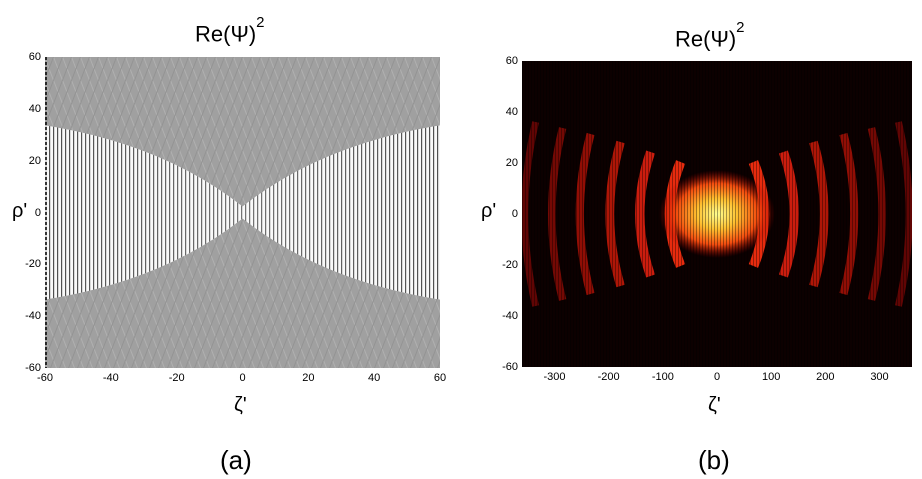 Image resolution: width=922 pixels, height=479 pixels. Describe the element at coordinates (714, 460) in the screenshot. I see `caption-b: (b)` at that location.